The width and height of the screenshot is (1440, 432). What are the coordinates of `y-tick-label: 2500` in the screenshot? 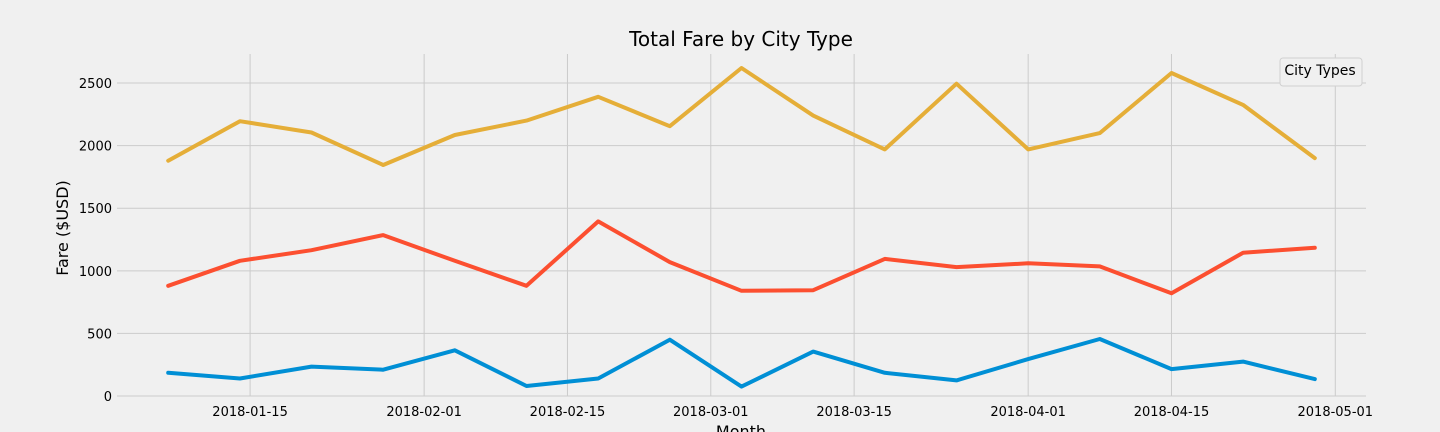 It's located at (95, 84).